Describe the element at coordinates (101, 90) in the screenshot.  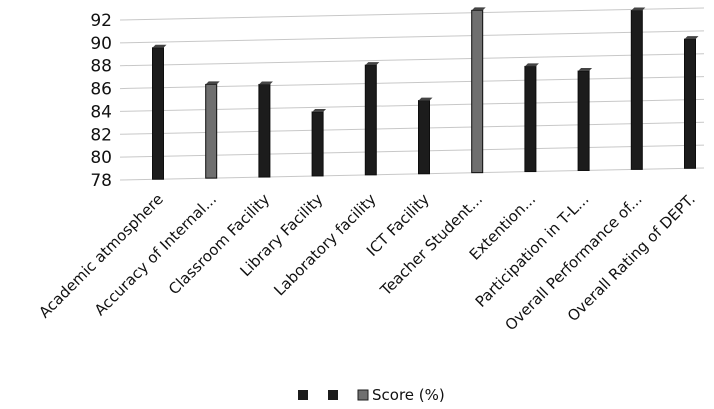
I see `y-tick-label: 86` at that location.